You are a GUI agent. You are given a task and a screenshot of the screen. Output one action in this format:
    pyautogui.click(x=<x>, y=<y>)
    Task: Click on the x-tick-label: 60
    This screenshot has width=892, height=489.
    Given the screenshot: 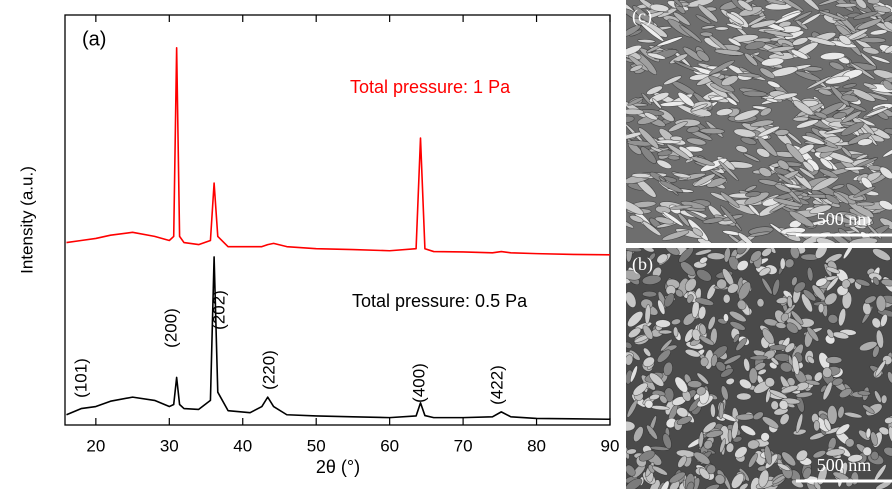 What is the action you would take?
    pyautogui.click(x=389, y=445)
    